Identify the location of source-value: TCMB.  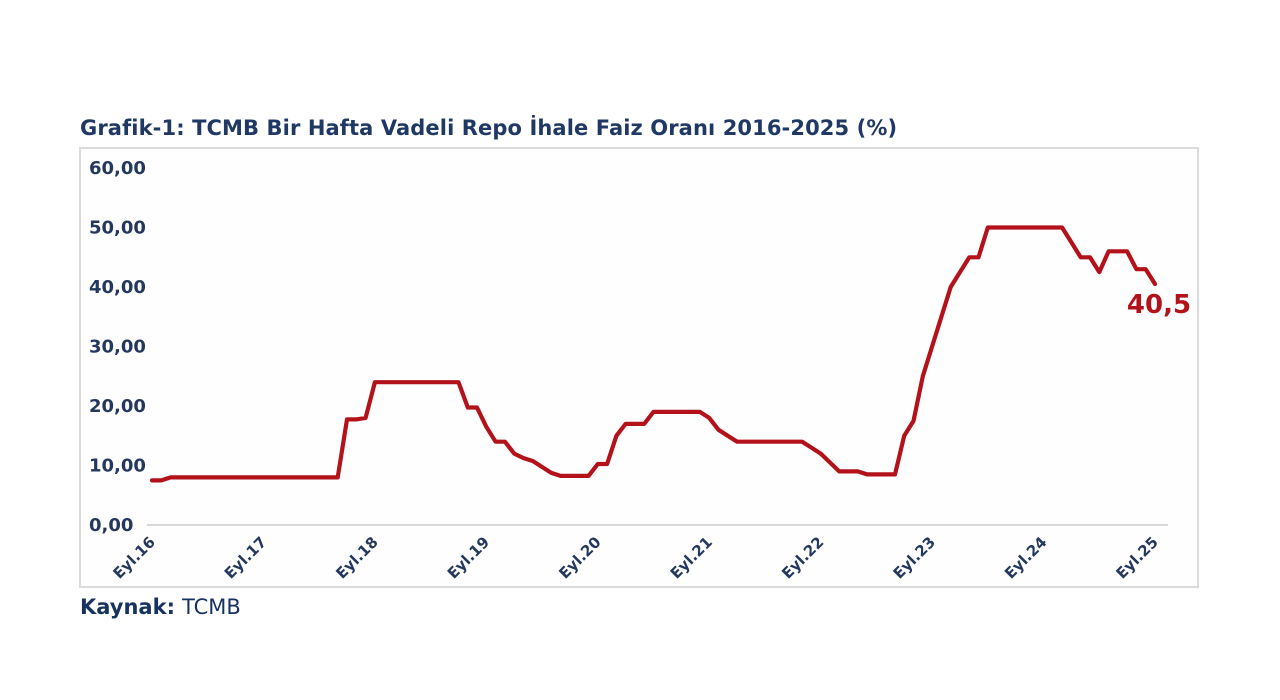
(211, 607).